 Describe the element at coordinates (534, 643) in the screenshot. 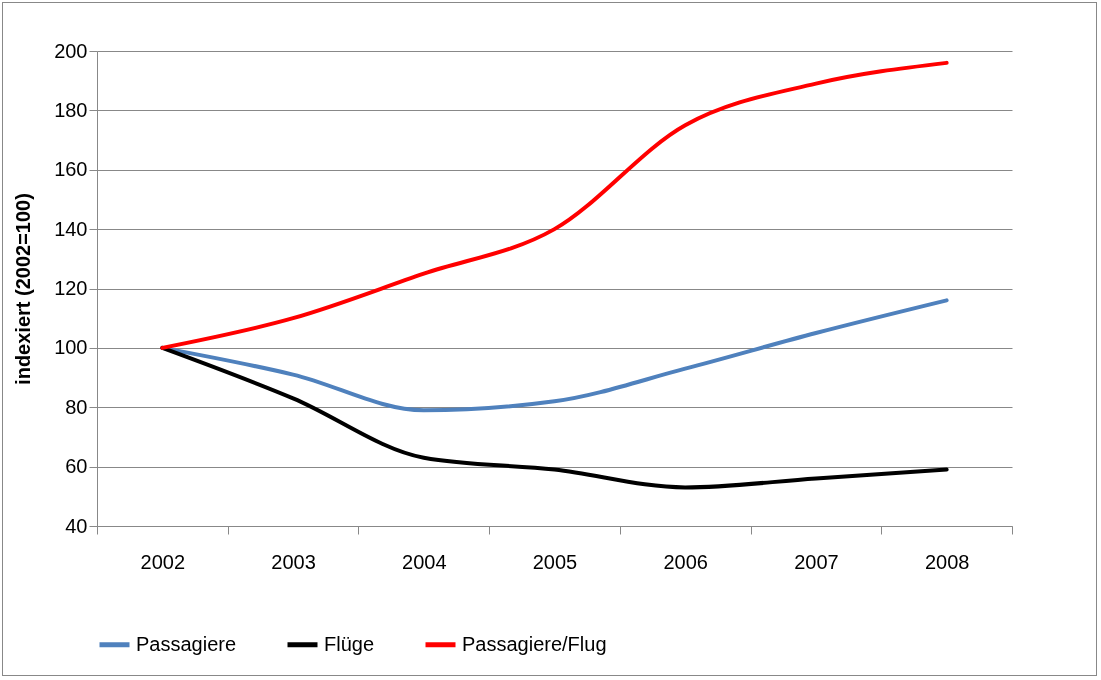

I see `legend-label: Passagiere/Flug` at that location.